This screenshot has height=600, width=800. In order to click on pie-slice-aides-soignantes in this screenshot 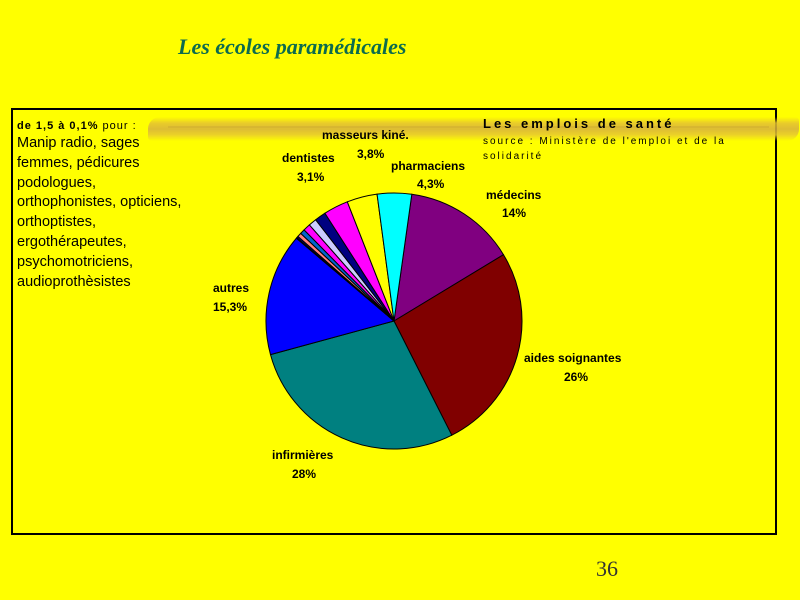, I will do `click(458, 345)`.